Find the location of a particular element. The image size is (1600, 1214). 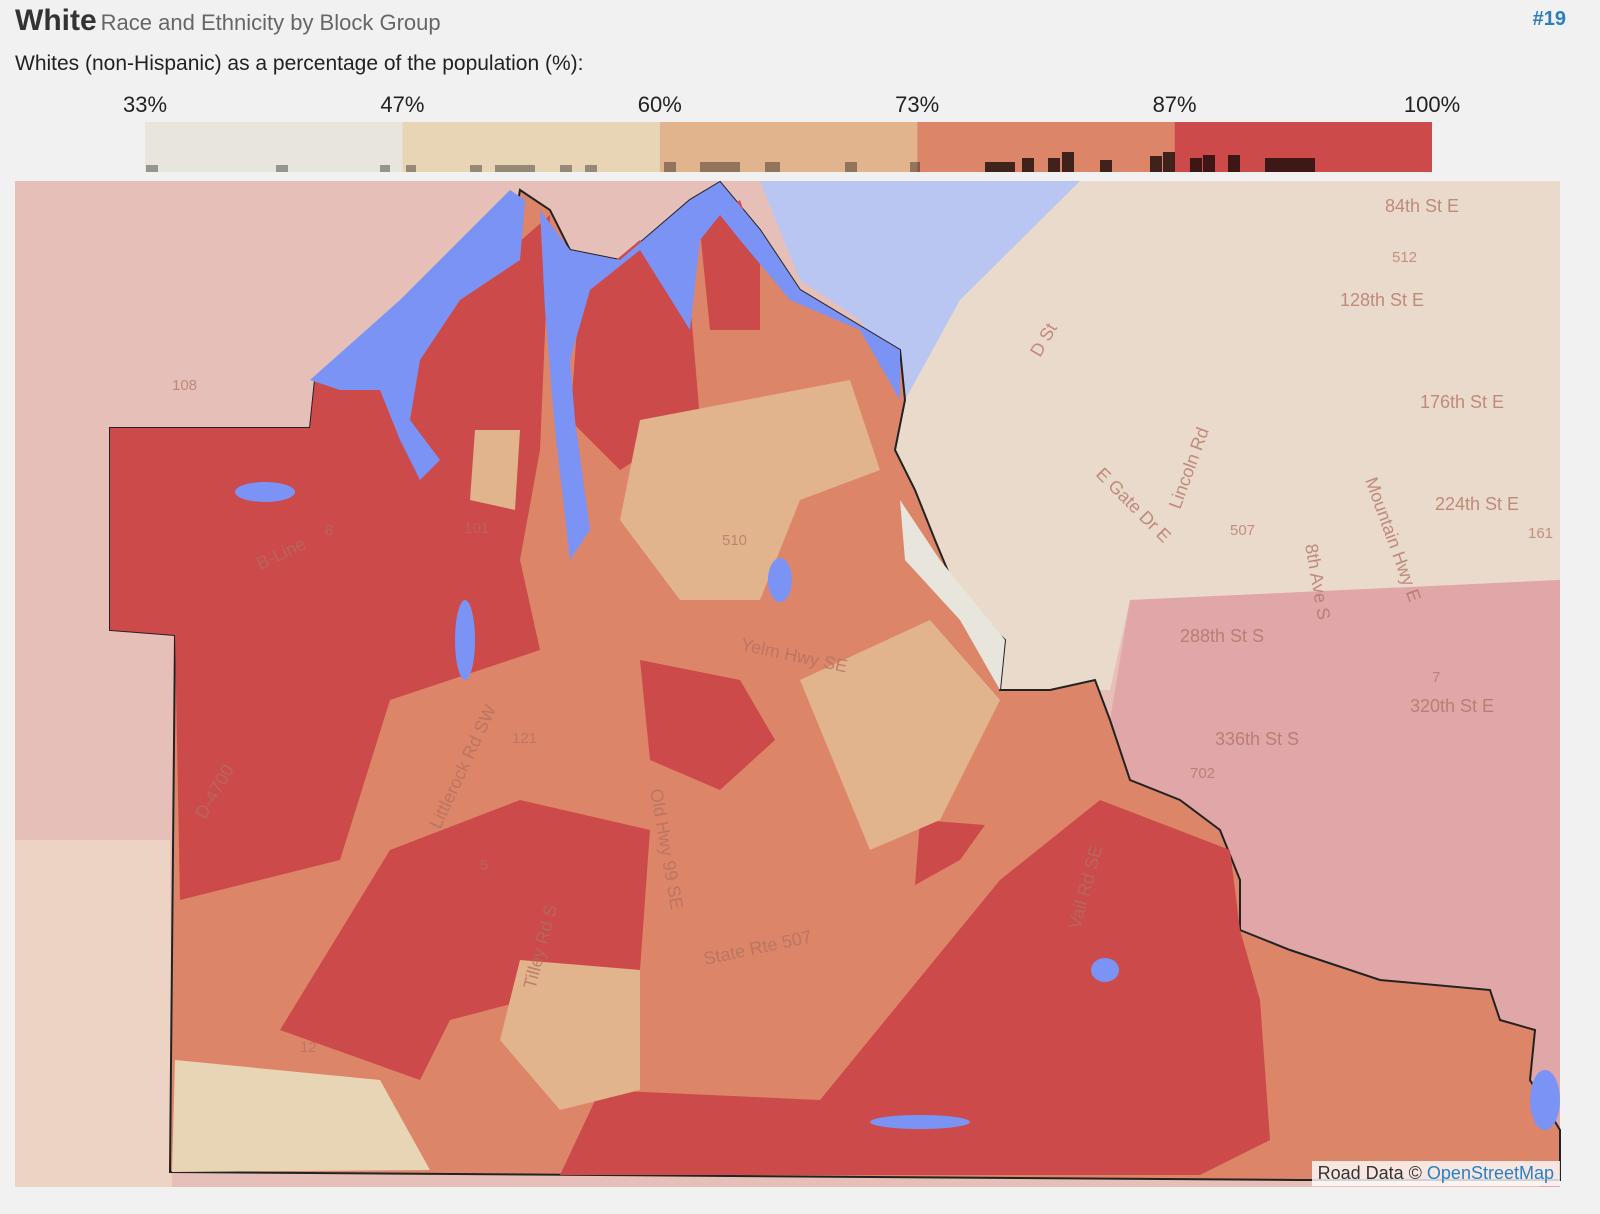

legend: 33% 47% 60% 73% 87% 100% is located at coordinates (791, 132).